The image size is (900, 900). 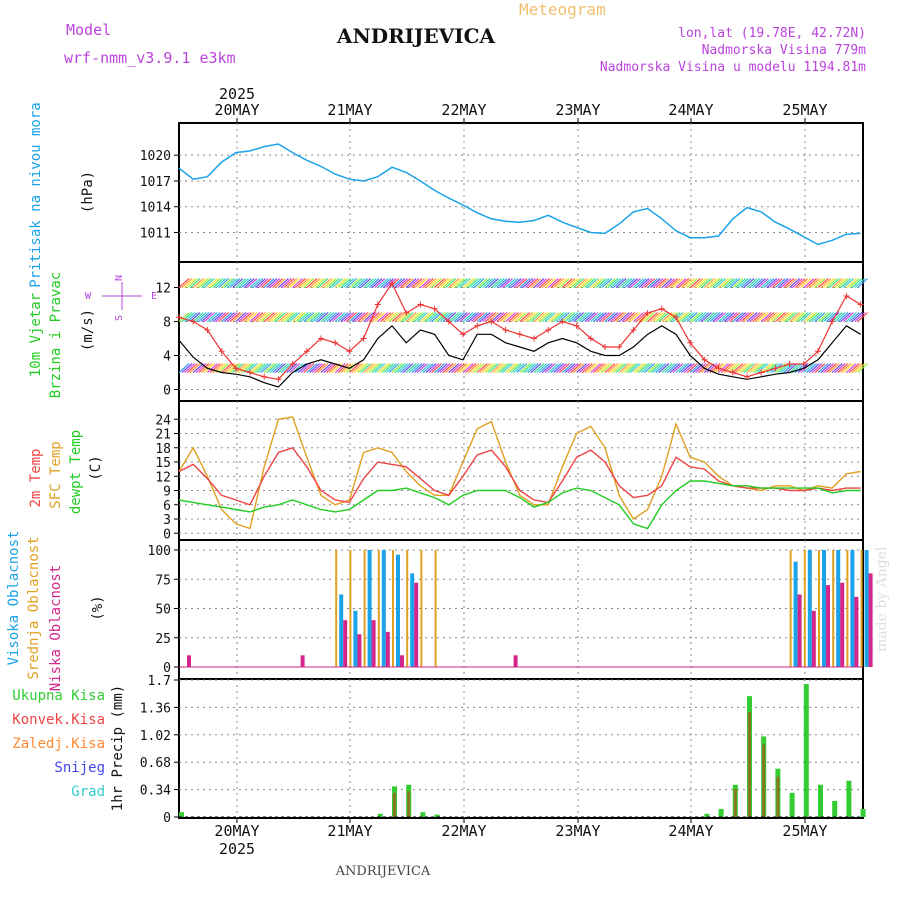 What do you see at coordinates (167, 357) in the screenshot?
I see `y-tick-label: 4` at bounding box center [167, 357].